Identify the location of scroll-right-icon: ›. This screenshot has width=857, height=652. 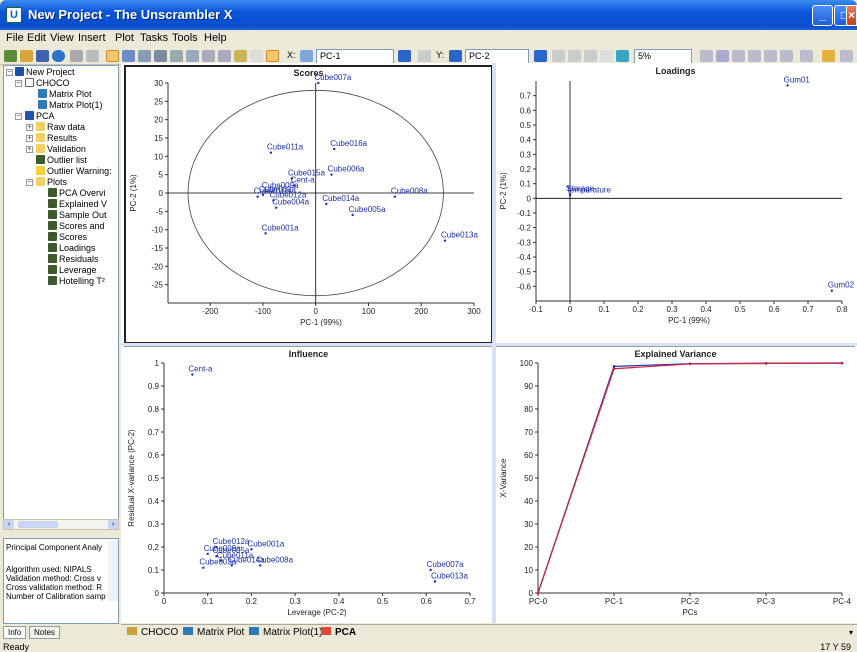
(113, 524).